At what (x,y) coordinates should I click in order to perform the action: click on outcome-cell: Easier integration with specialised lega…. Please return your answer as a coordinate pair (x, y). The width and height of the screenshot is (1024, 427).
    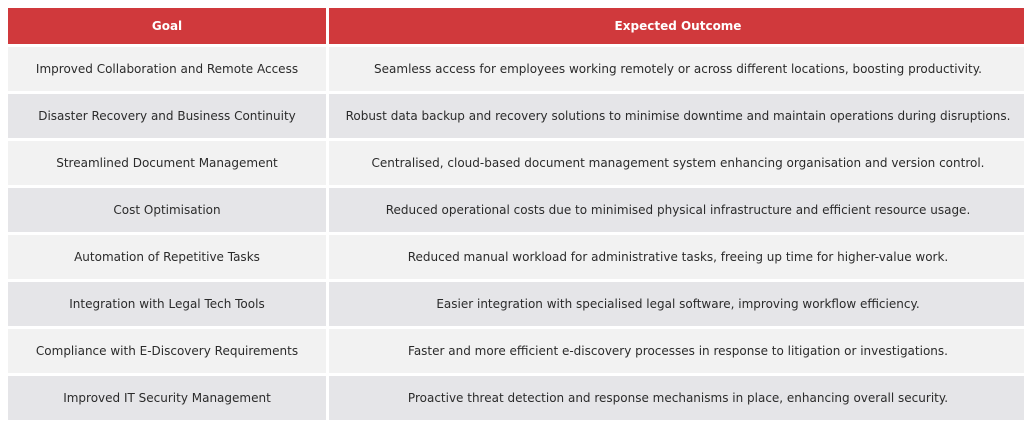
    Looking at the image, I should click on (676, 304).